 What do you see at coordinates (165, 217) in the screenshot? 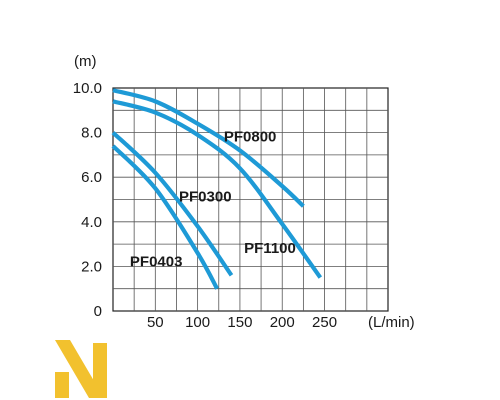
I see `series-line-pf0403` at bounding box center [165, 217].